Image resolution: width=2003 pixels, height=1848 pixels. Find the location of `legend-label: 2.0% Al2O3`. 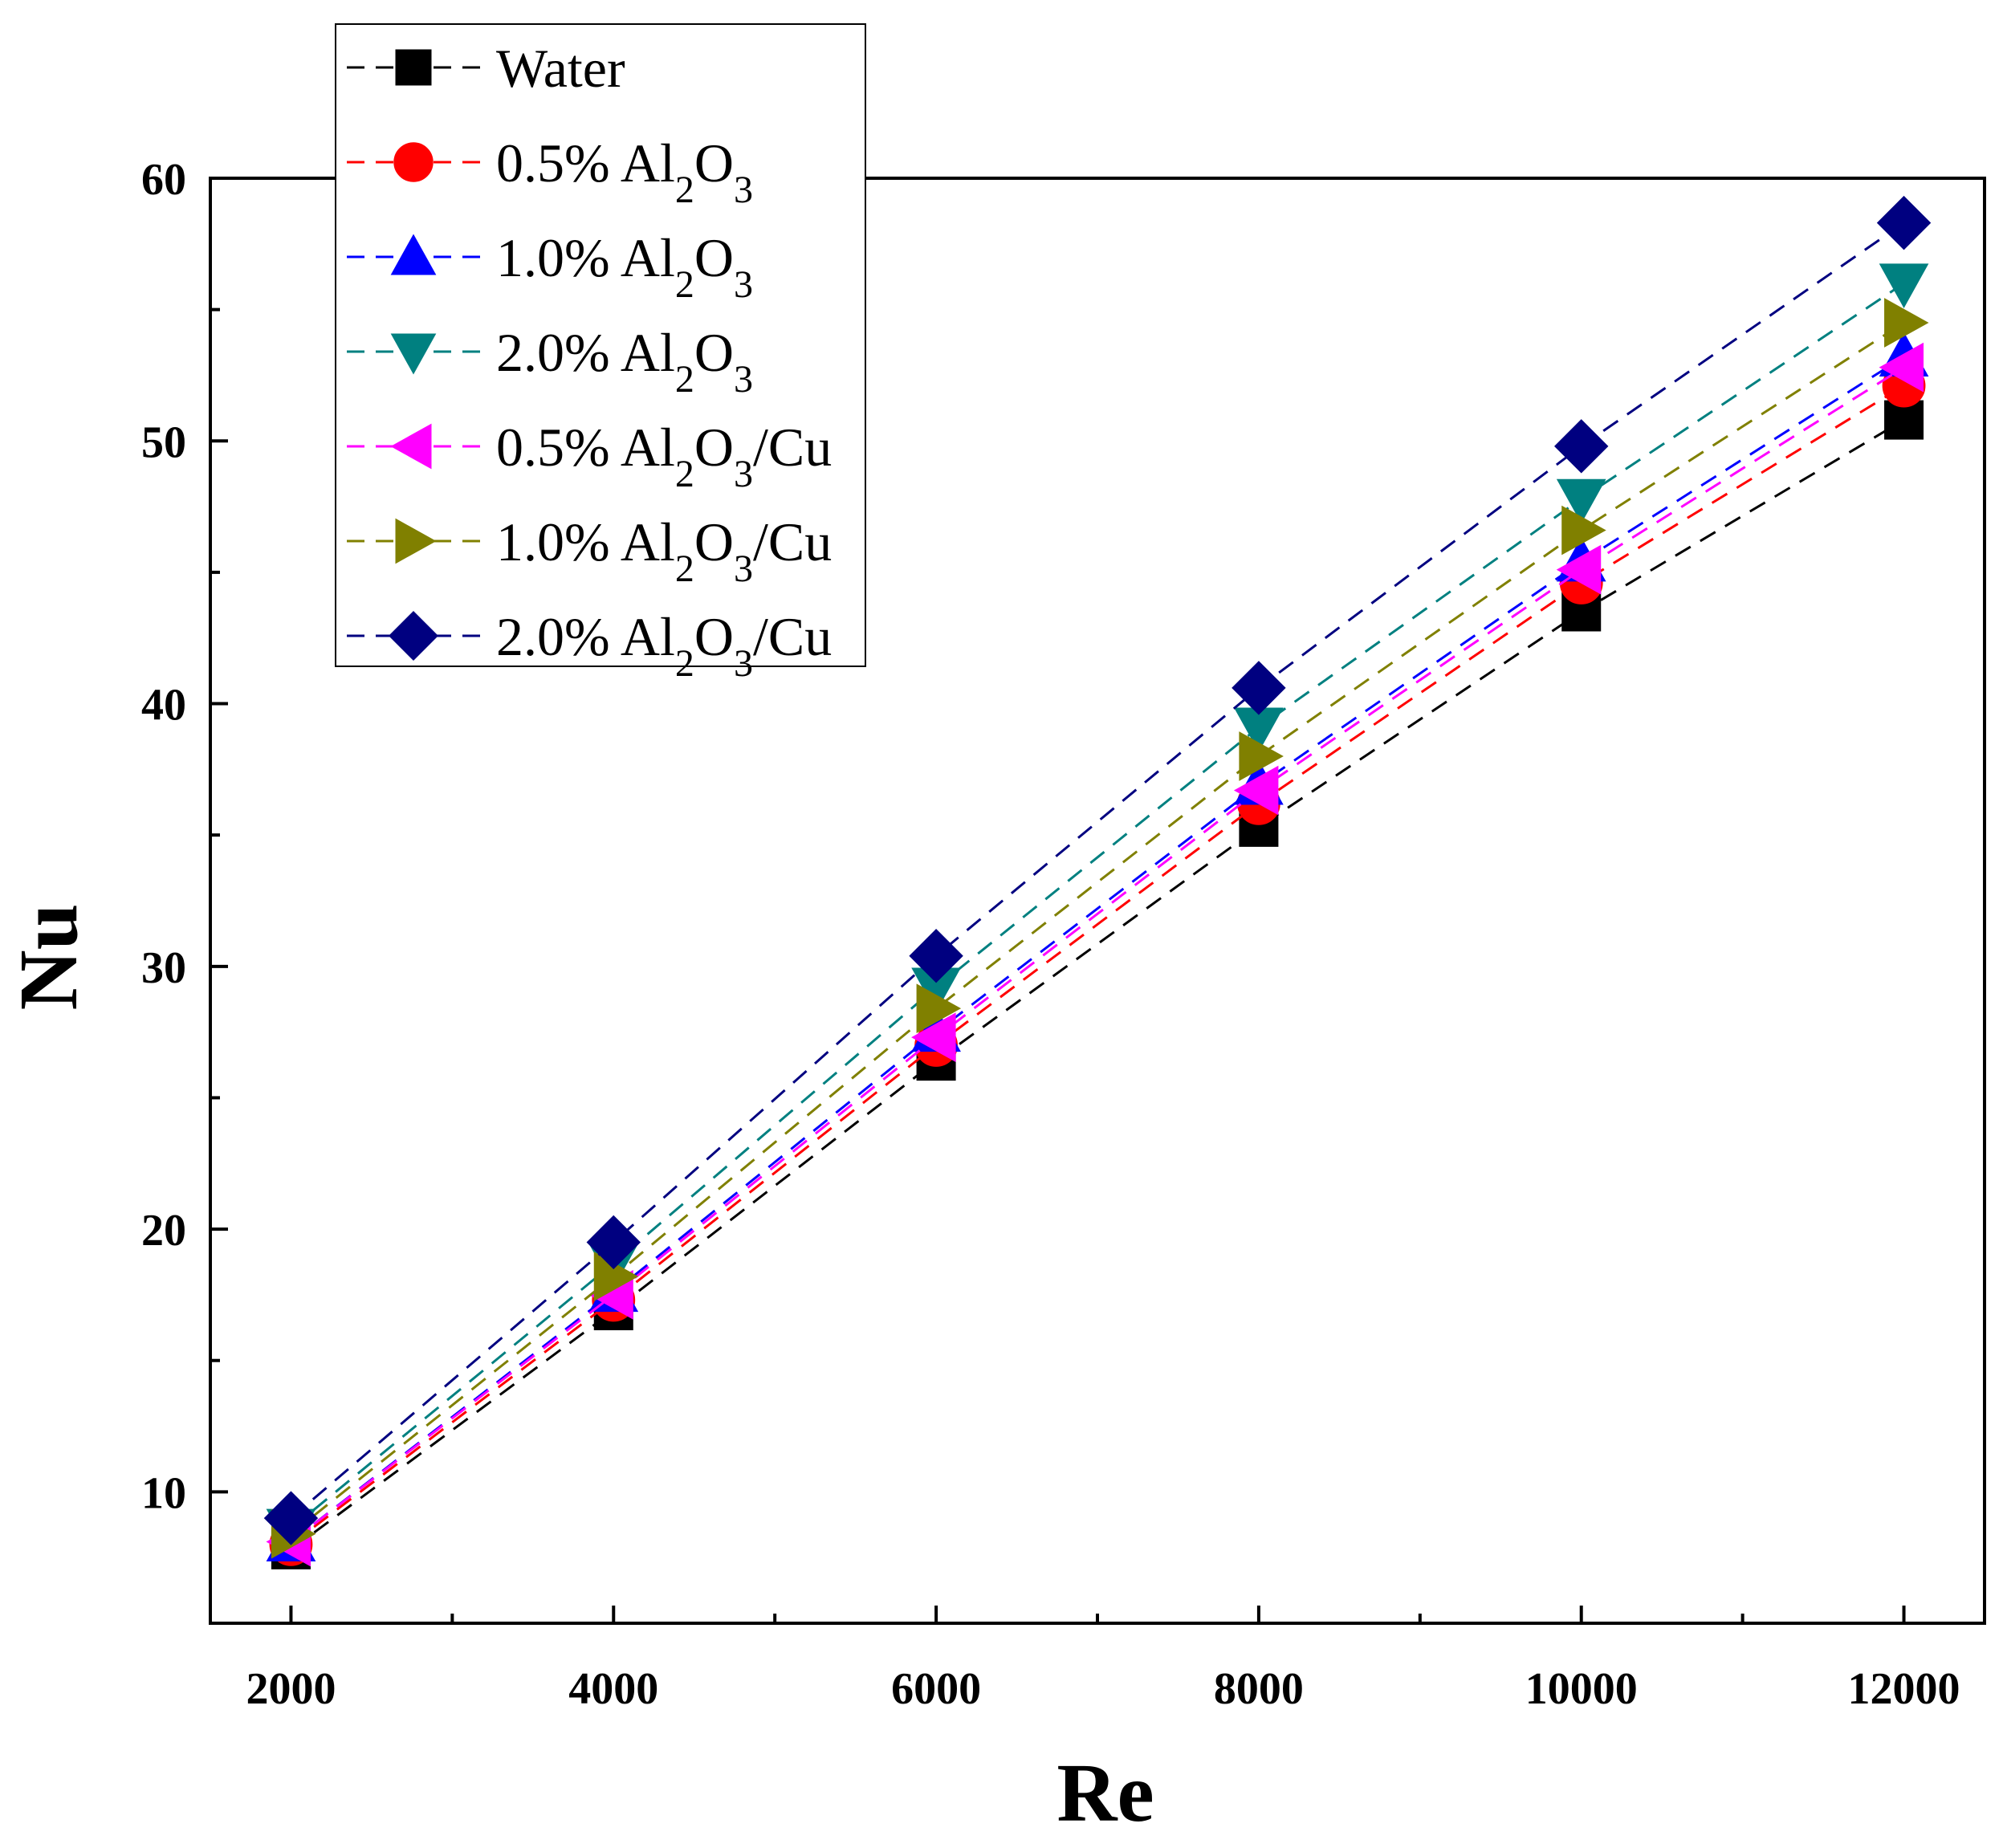

legend-label: 2.0% Al2O3 is located at coordinates (624, 361).